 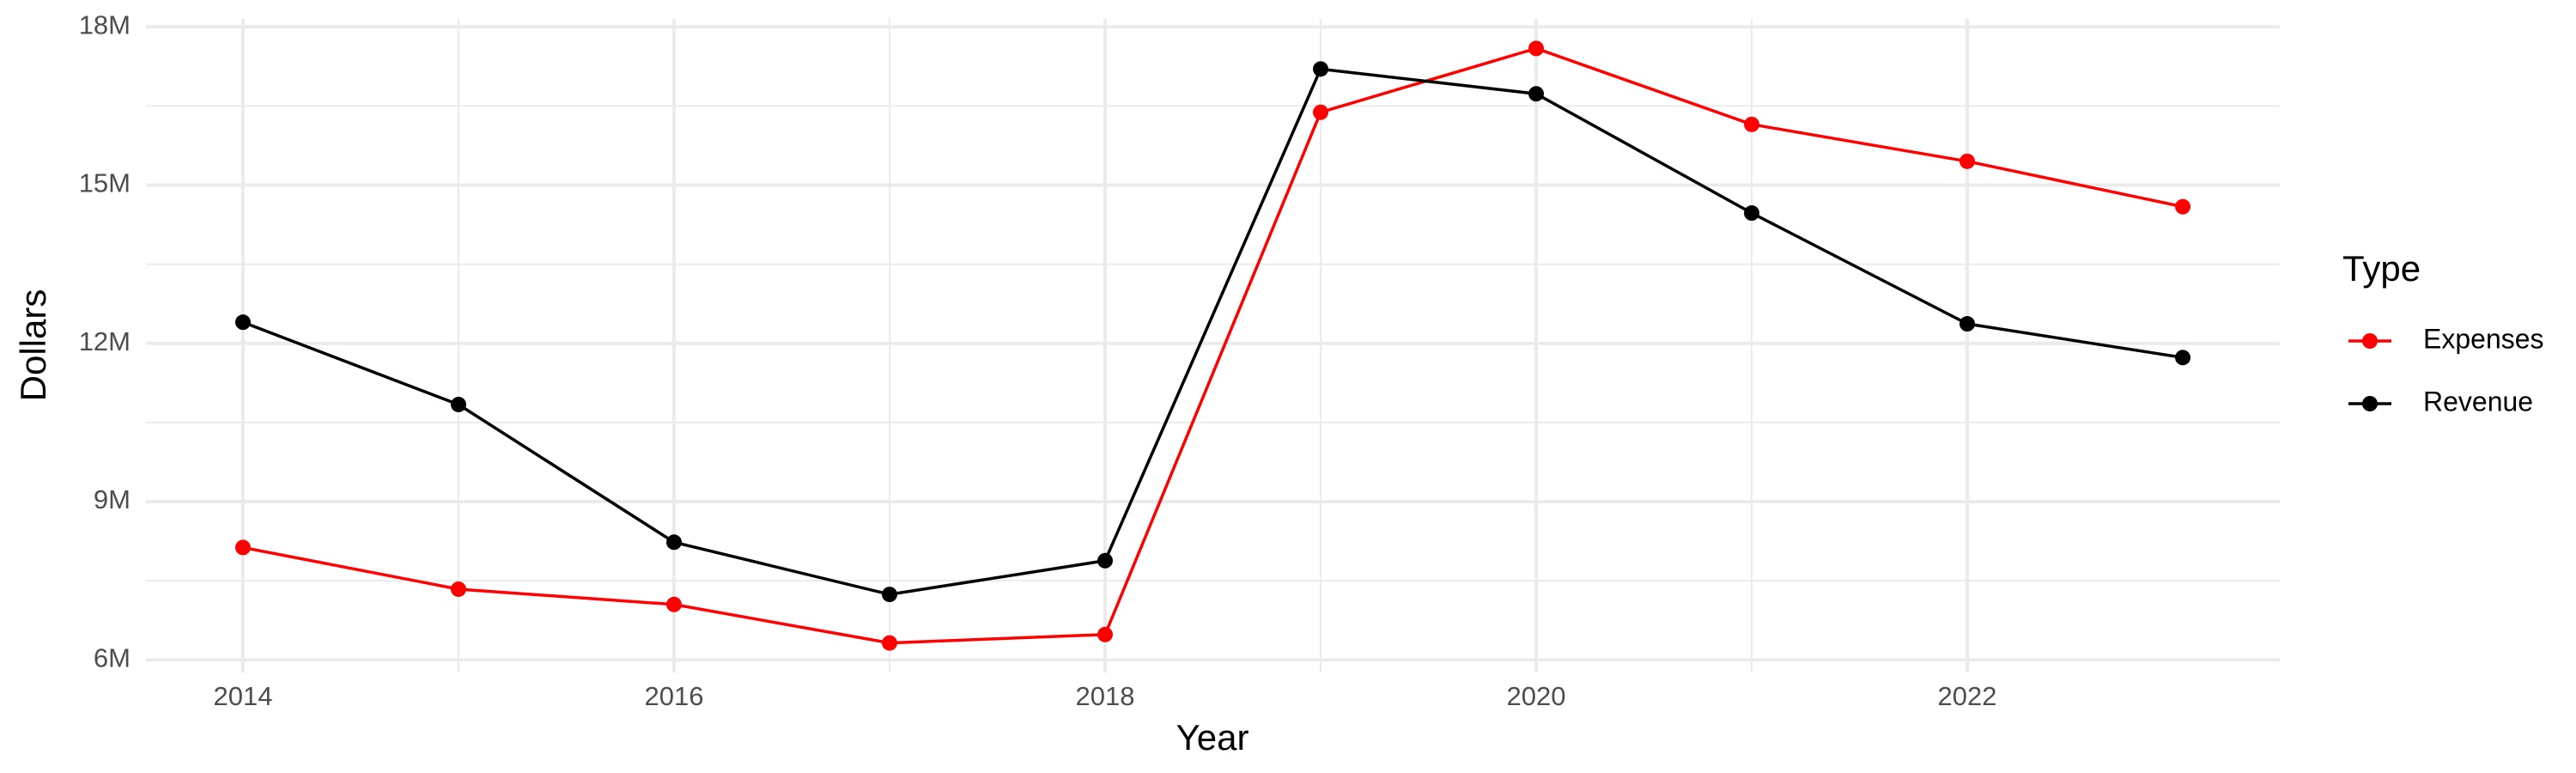 What do you see at coordinates (242, 696) in the screenshot?
I see `x-tick-label: 2014` at bounding box center [242, 696].